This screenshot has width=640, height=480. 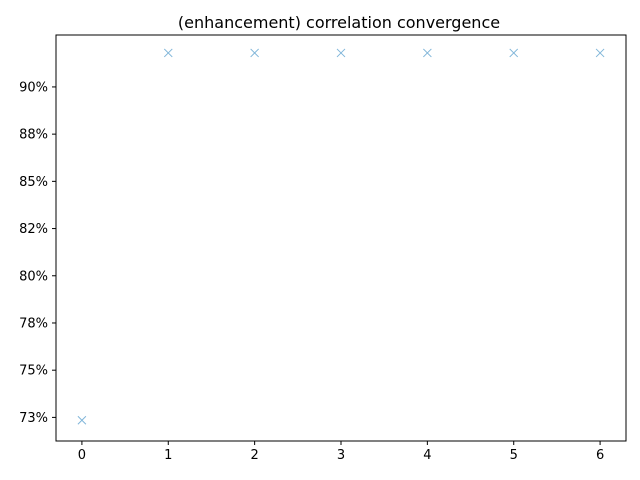 I want to click on y-tick-label: 88%, so click(x=33, y=135).